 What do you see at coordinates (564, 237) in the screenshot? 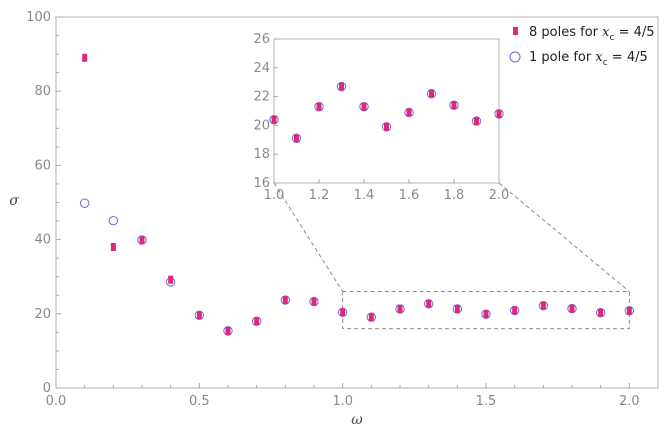
I see `zoom-connector-right` at bounding box center [564, 237].